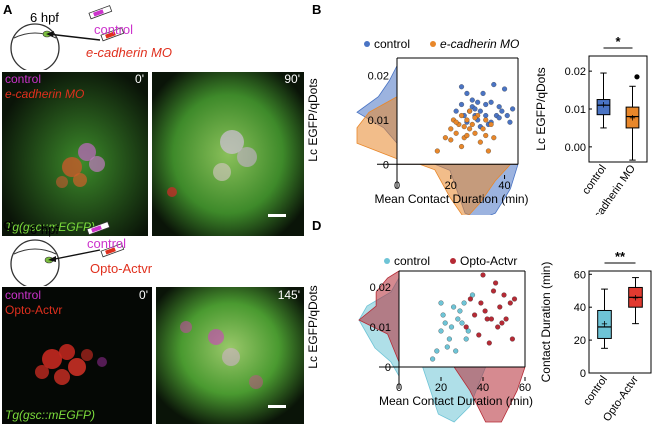  I want to click on syringe-label-control-a: control, so click(114, 29).